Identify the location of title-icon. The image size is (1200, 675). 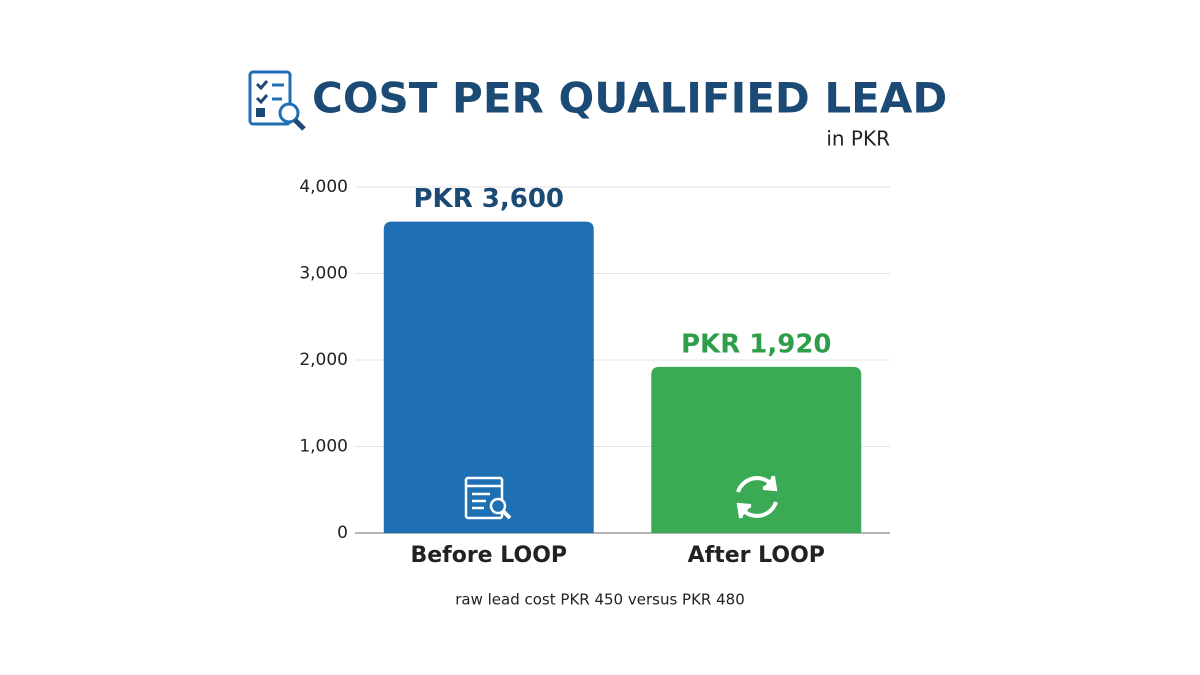
(277, 100).